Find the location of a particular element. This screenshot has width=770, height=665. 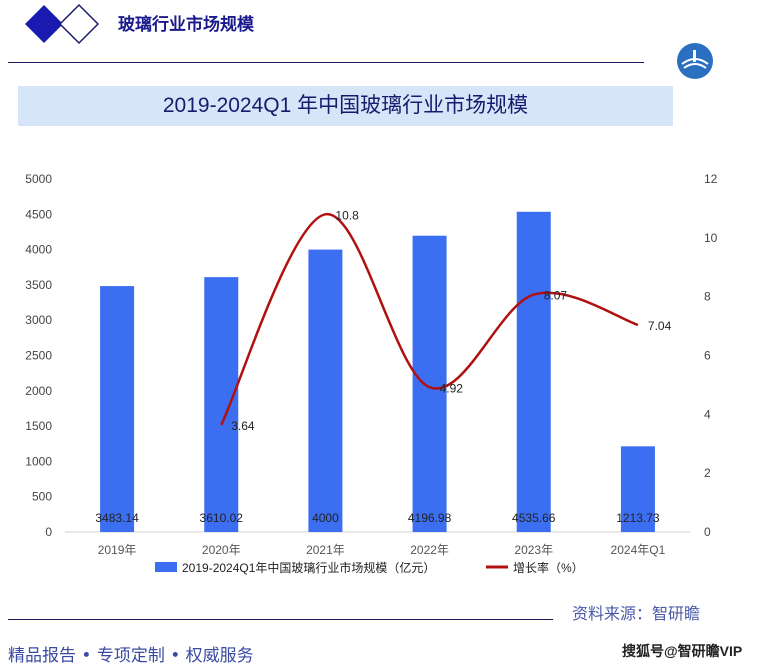

bar-data-label: 4535.66 is located at coordinates (534, 518).